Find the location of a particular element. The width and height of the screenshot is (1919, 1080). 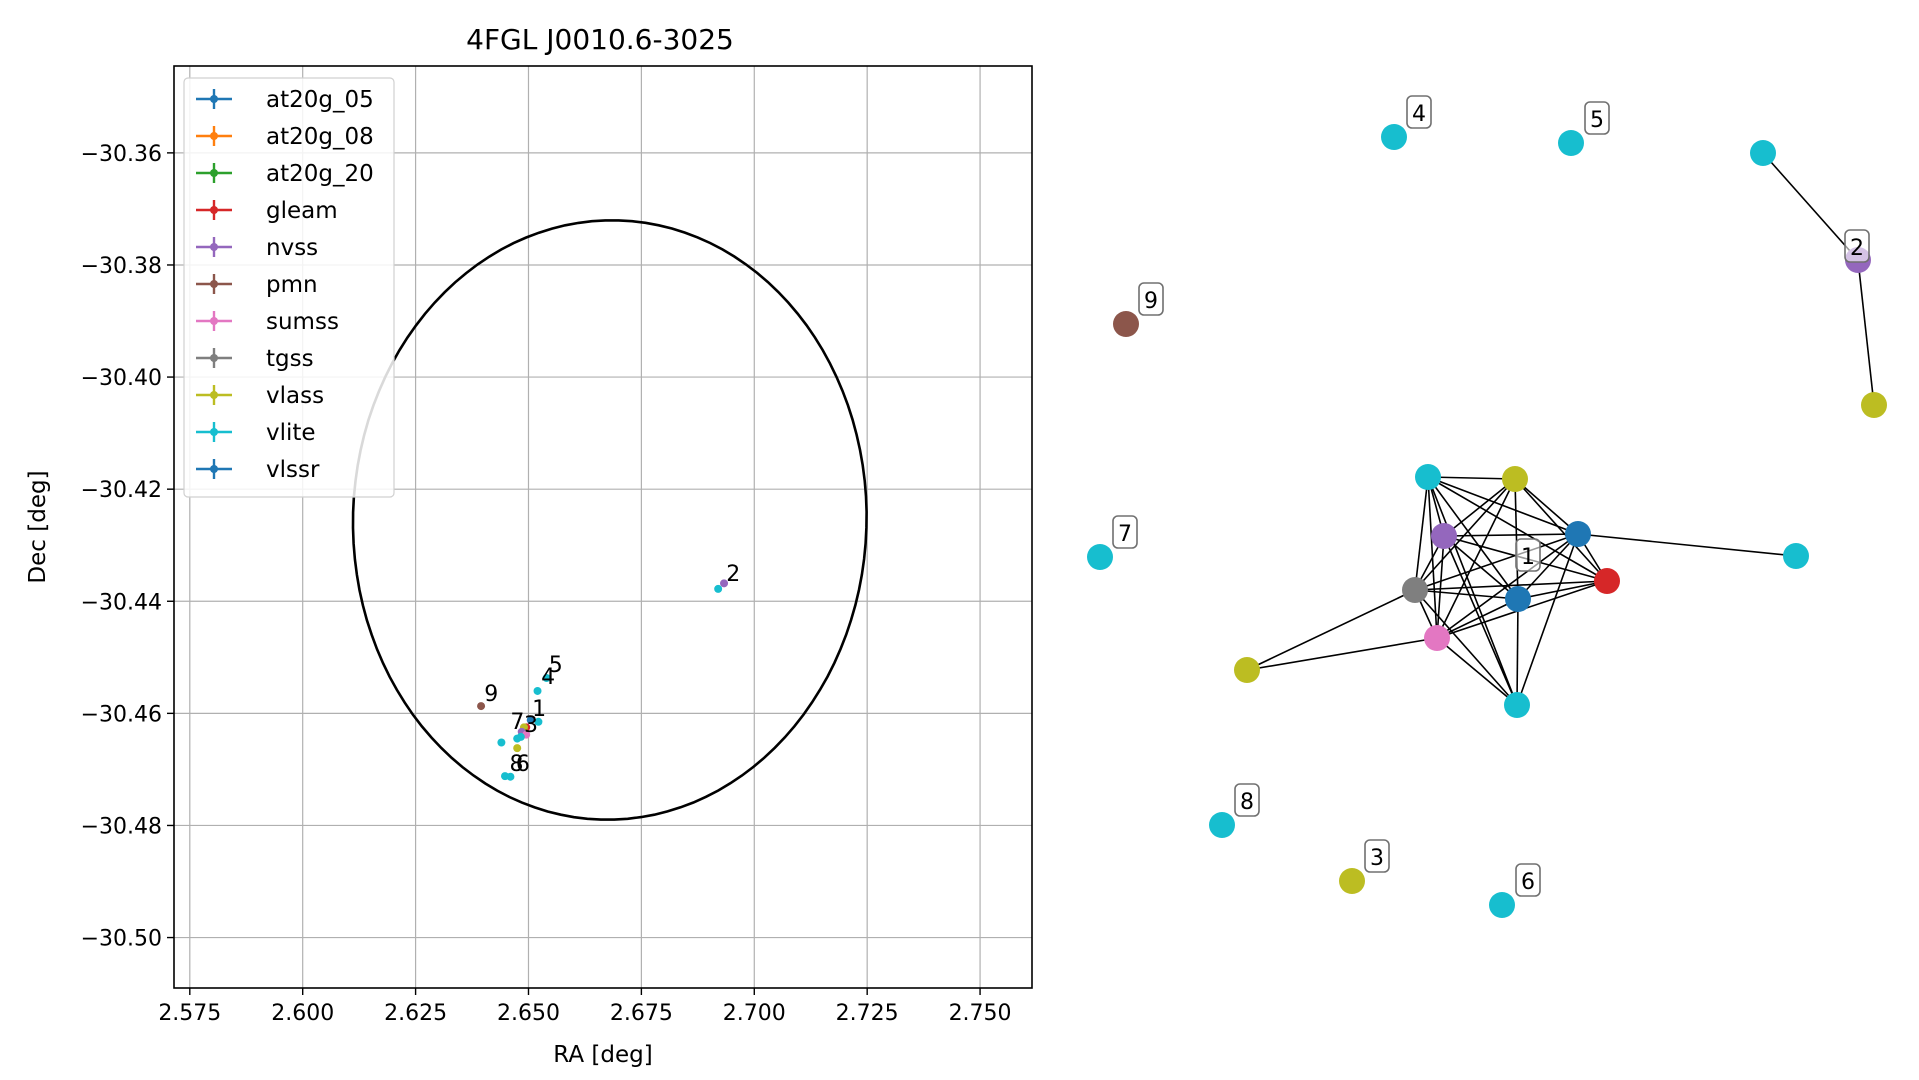

legend-item-at20g_20: at20g_20 is located at coordinates (285, 174).